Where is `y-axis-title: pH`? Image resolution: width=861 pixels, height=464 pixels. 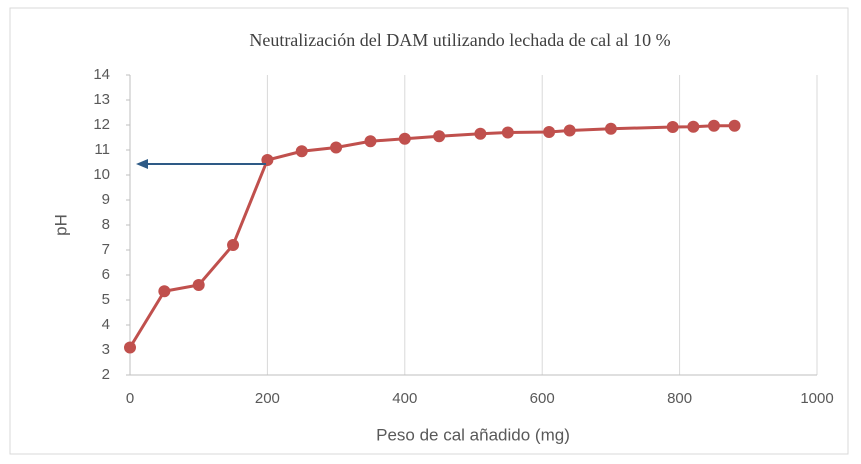
y-axis-title: pH is located at coordinates (60, 225).